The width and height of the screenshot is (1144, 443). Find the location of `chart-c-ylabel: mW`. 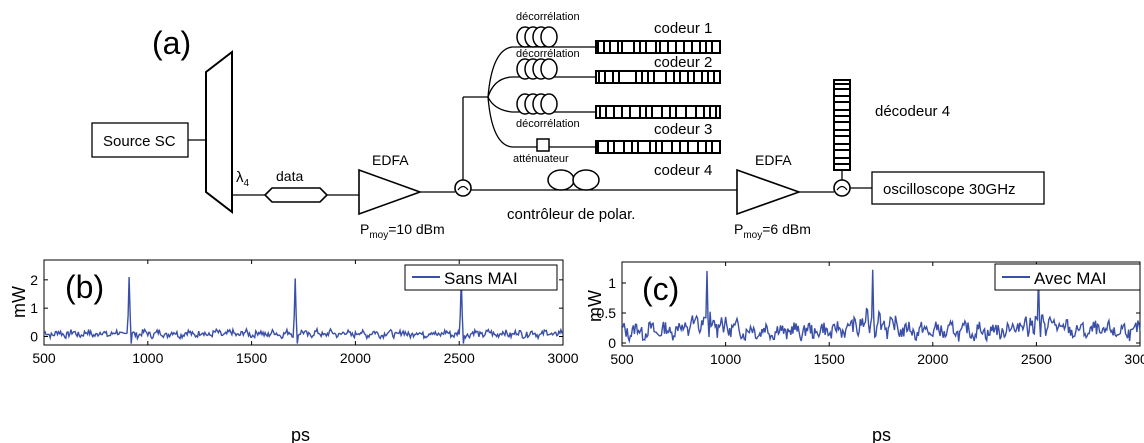

chart-c-ylabel: mW is located at coordinates (595, 306).